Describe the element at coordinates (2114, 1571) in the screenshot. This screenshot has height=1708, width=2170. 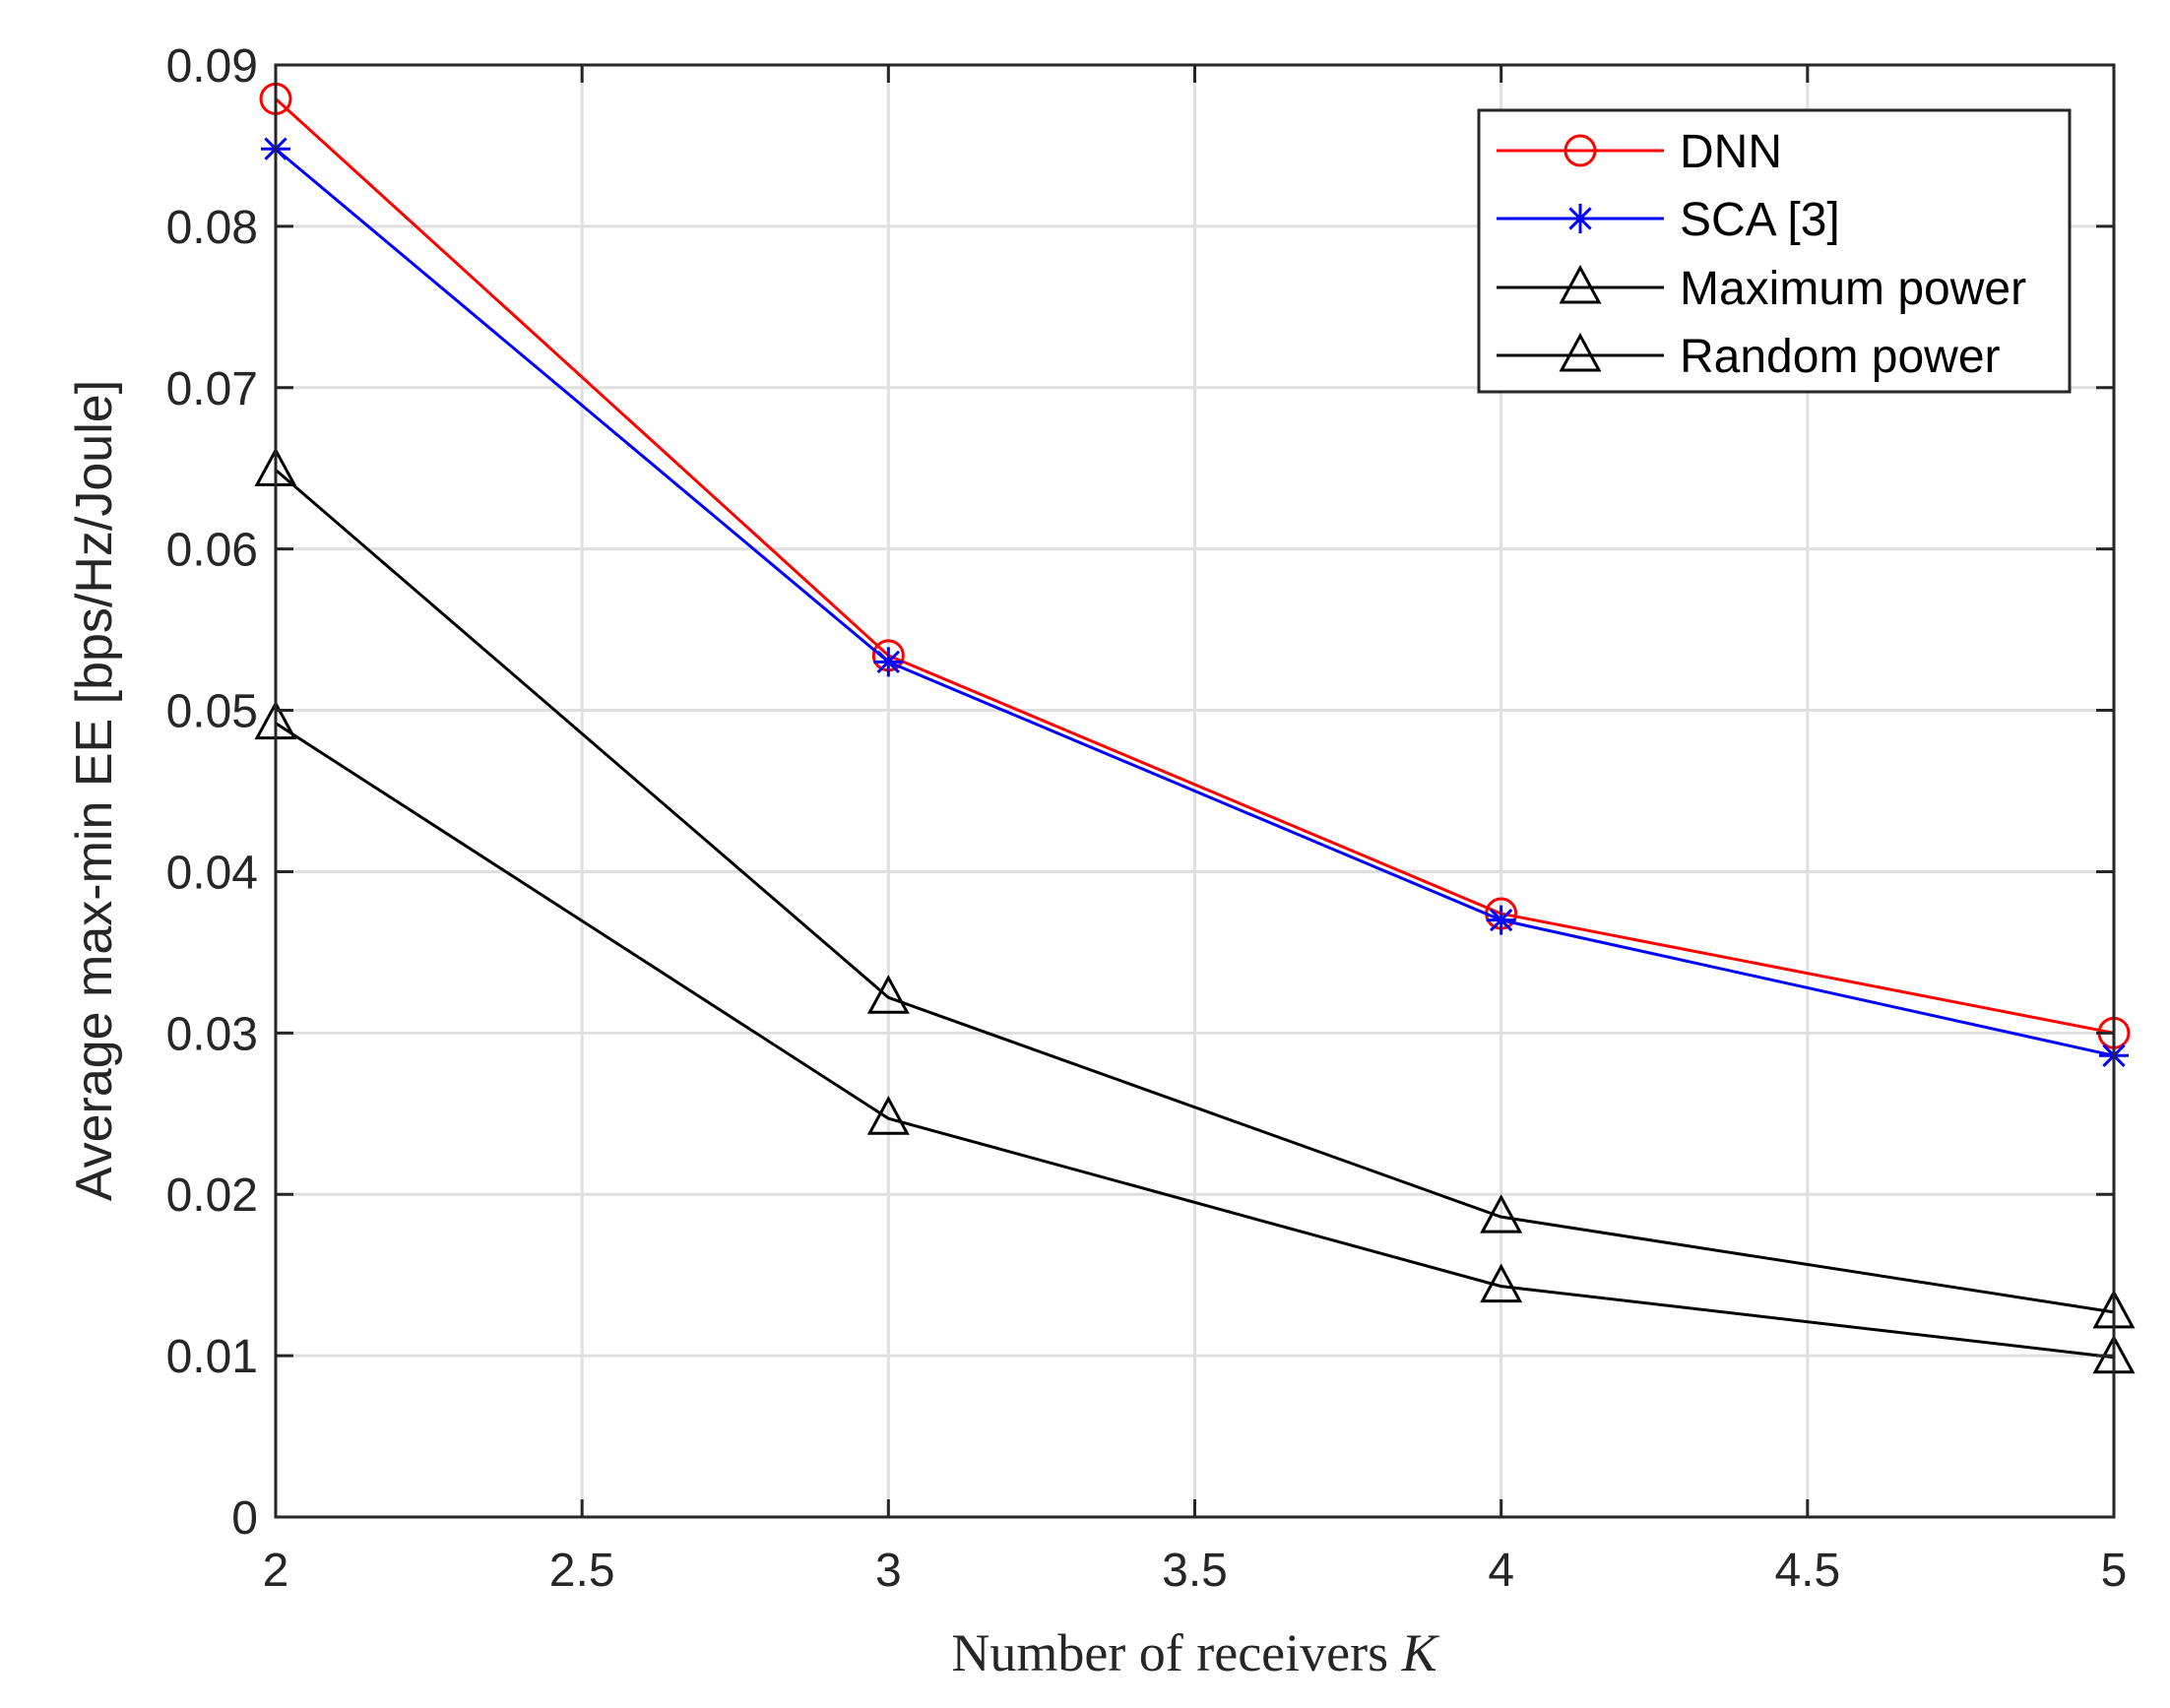
I see `x-tick-label: 5` at that location.